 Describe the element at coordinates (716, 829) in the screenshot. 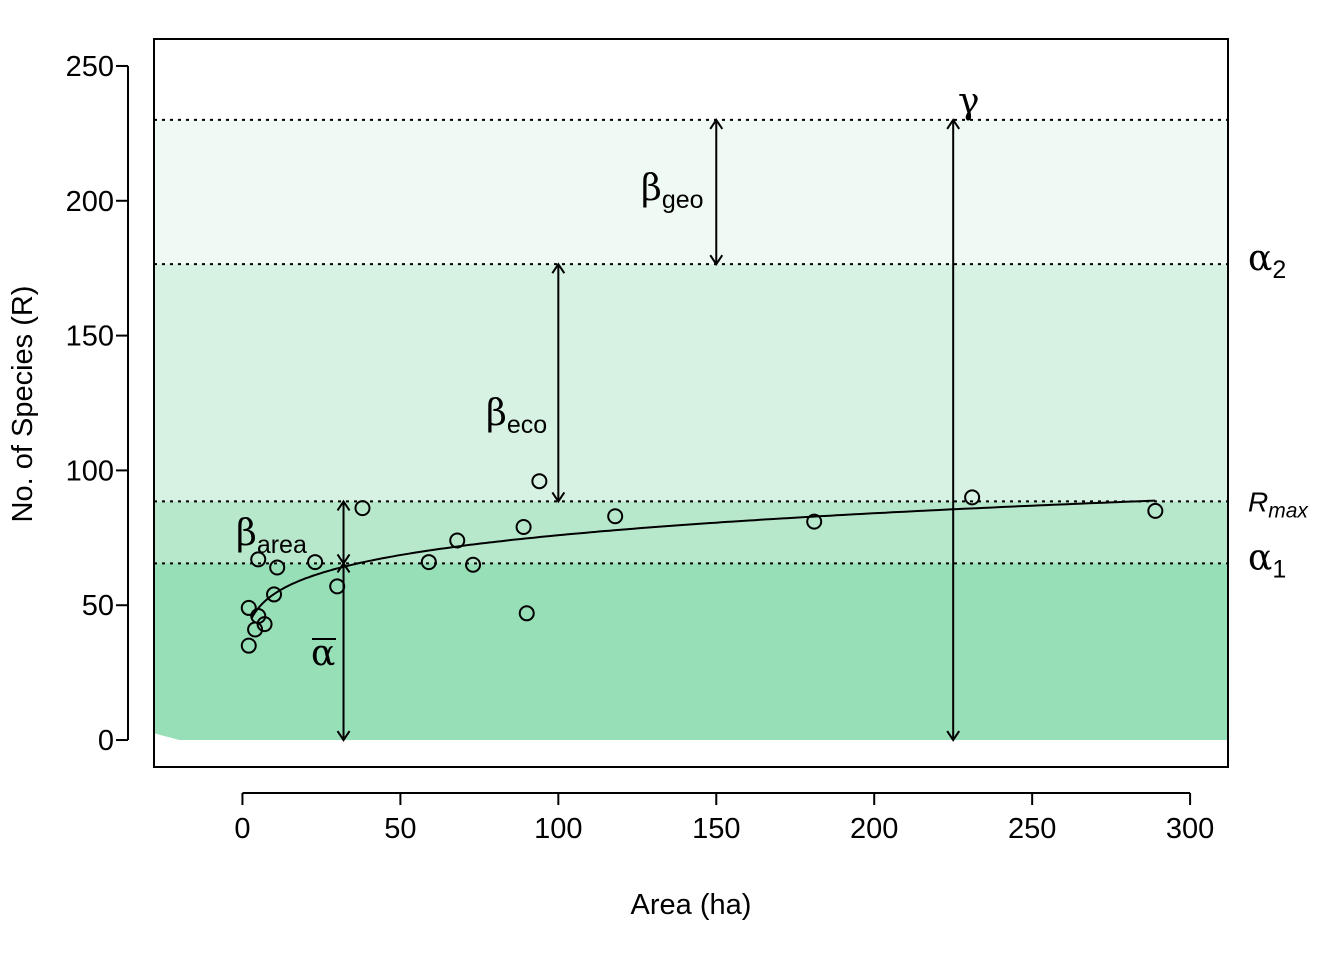

I see `x-tick-label-150: 150` at that location.